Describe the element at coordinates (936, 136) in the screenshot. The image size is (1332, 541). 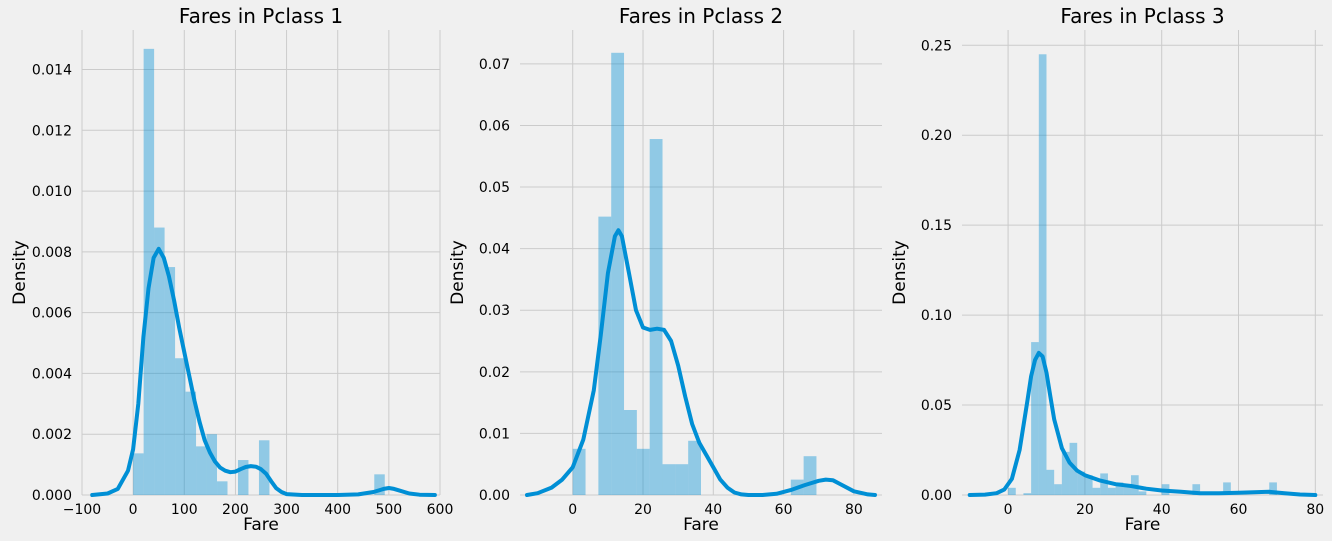
I see `y-tick-label: 0.20` at that location.